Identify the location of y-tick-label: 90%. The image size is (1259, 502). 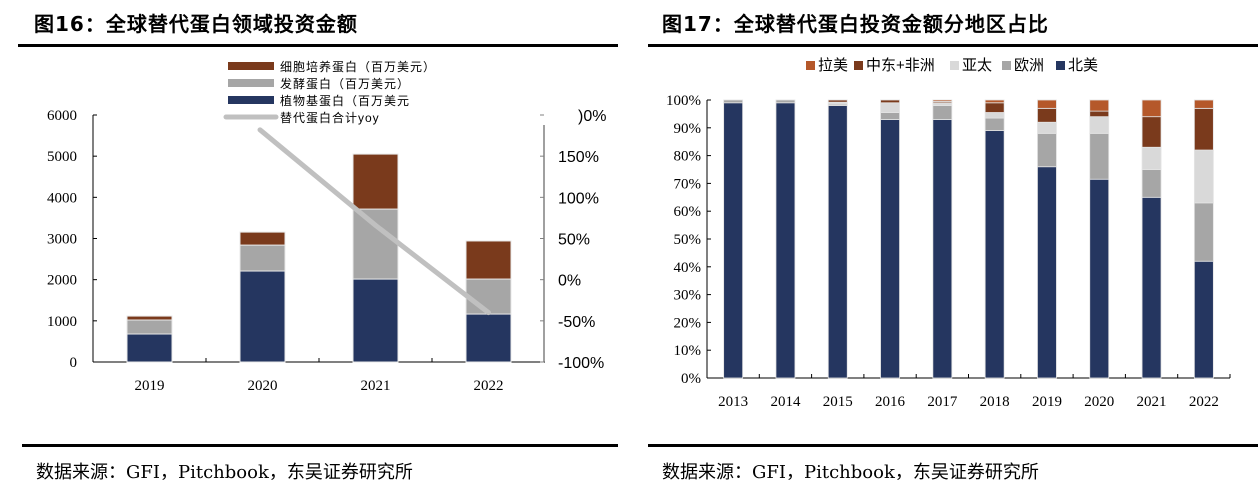
(688, 129).